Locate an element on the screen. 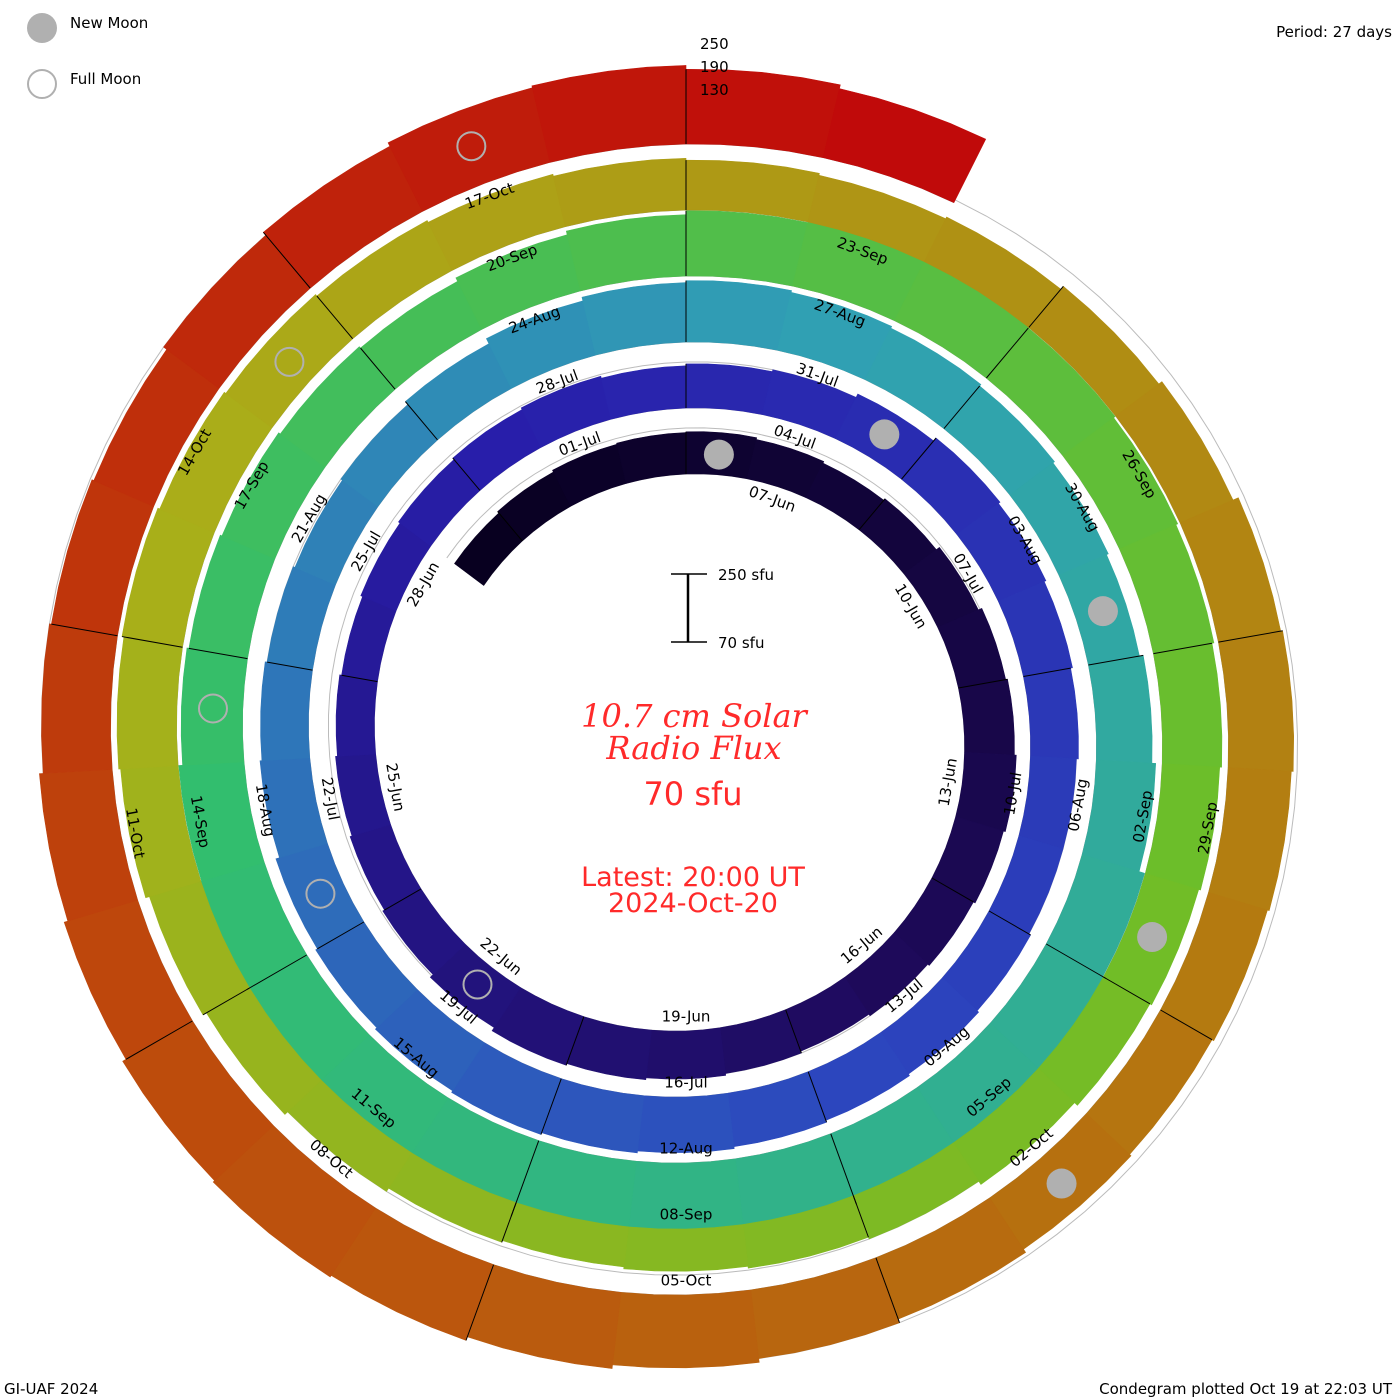 This screenshot has width=1400, height=1400. scale-bar is located at coordinates (689, 608).